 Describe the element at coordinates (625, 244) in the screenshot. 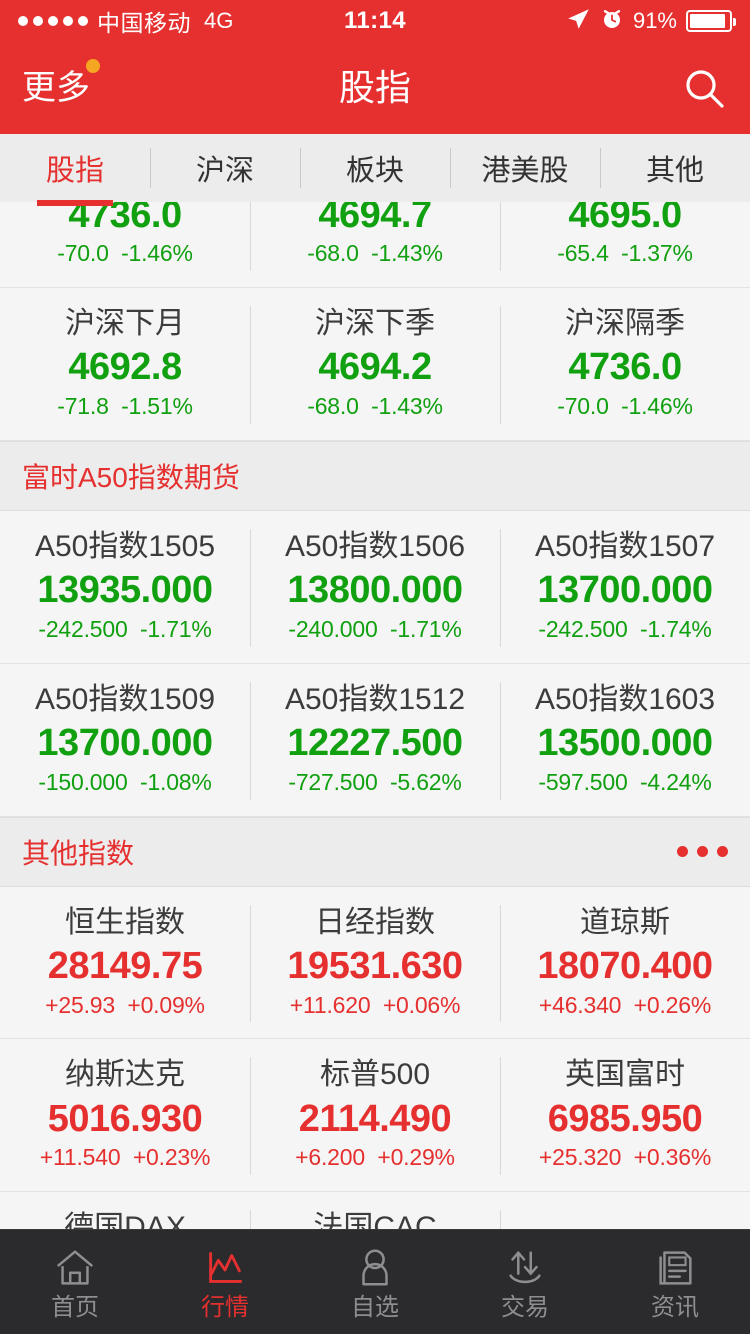

I see `quote-cell: 4695.0 -65.4 -1.37%` at that location.